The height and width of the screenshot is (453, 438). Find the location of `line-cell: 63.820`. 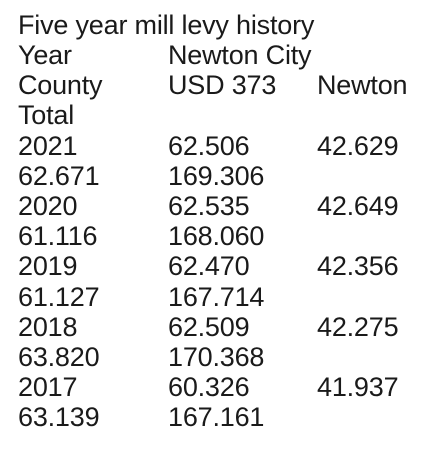

line-cell: 63.820 is located at coordinates (59, 356).